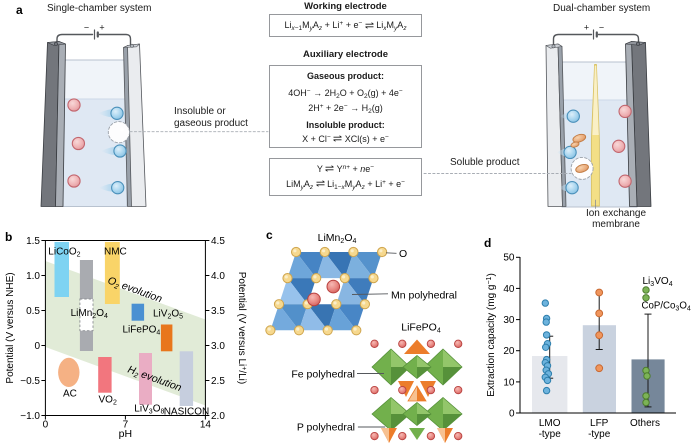  Describe the element at coordinates (33, 241) in the screenshot. I see `svg-text: 1.5` at that location.